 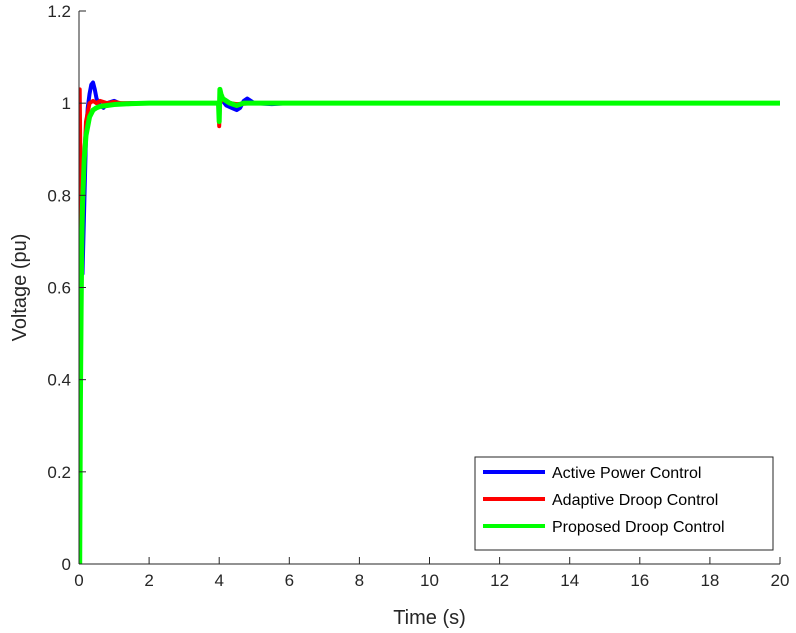 I want to click on y-tick-label: 0.8, so click(x=59, y=195).